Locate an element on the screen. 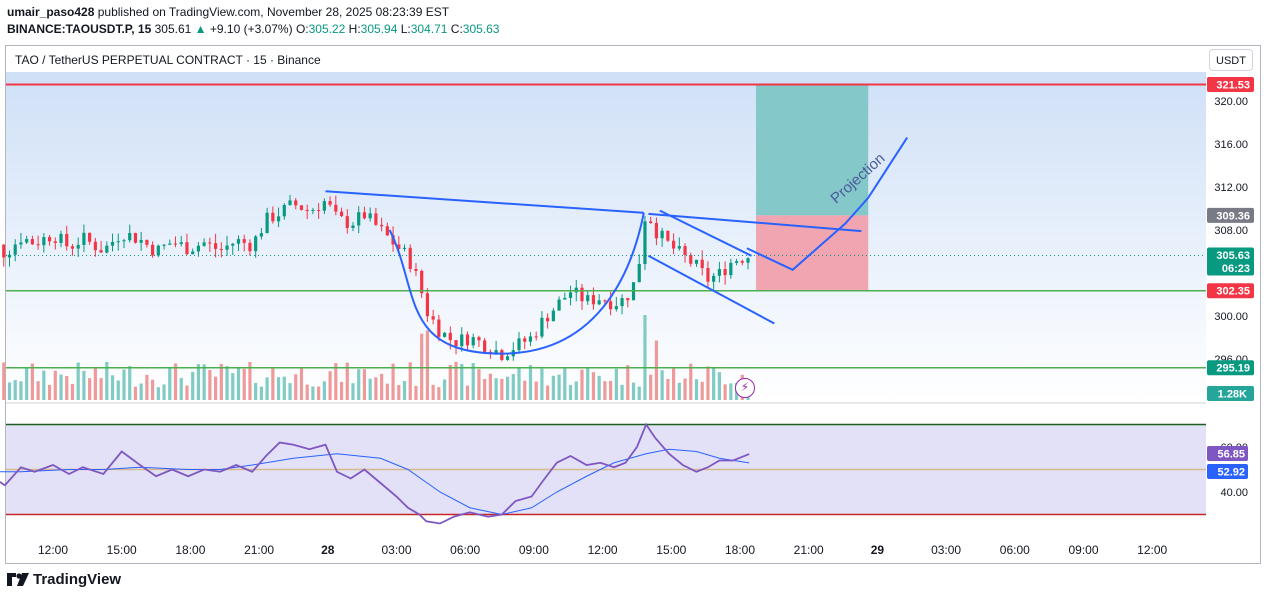  stop-price-badge is located at coordinates (1230, 291).